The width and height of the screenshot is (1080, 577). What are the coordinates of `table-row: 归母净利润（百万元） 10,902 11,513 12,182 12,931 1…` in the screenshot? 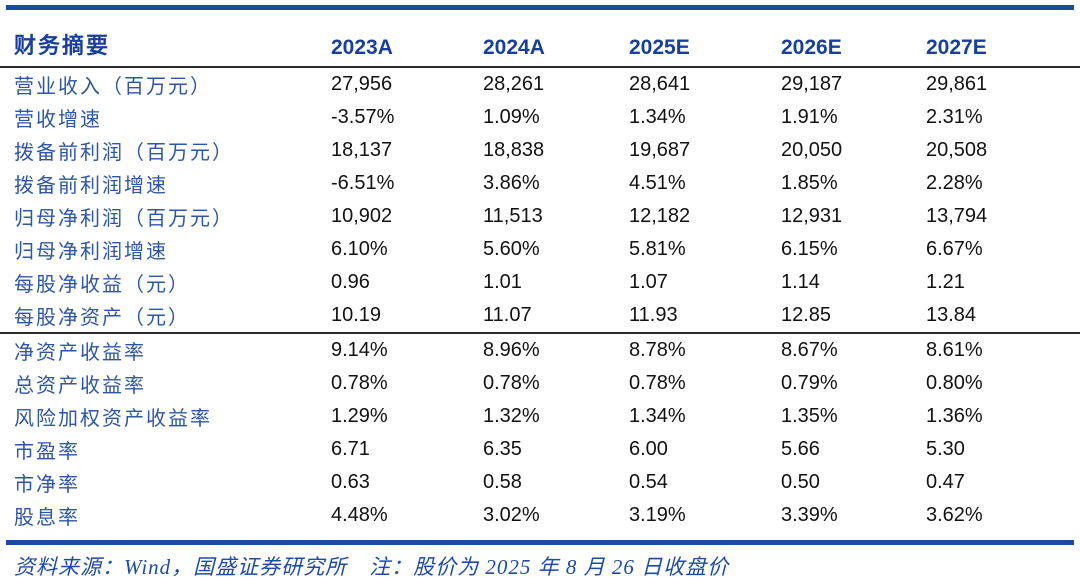 It's located at (540, 216).